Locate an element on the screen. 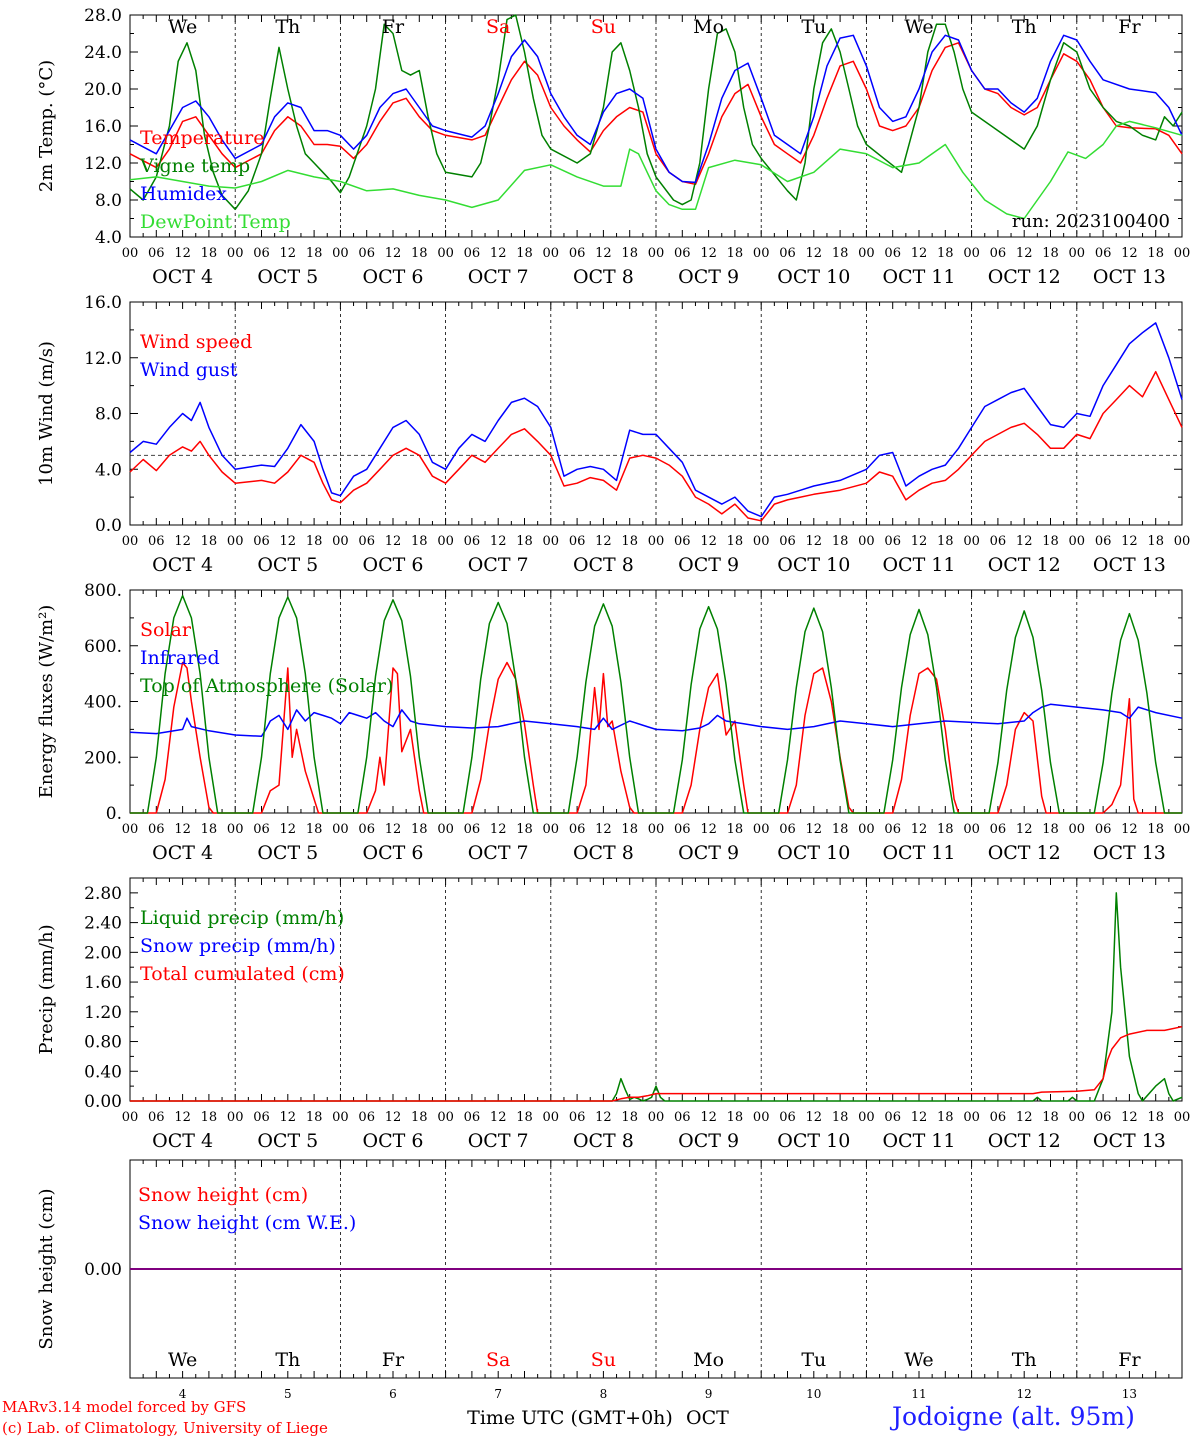 This screenshot has width=1194, height=1440. legend-entry: Total cumulated (cm) is located at coordinates (242, 974).